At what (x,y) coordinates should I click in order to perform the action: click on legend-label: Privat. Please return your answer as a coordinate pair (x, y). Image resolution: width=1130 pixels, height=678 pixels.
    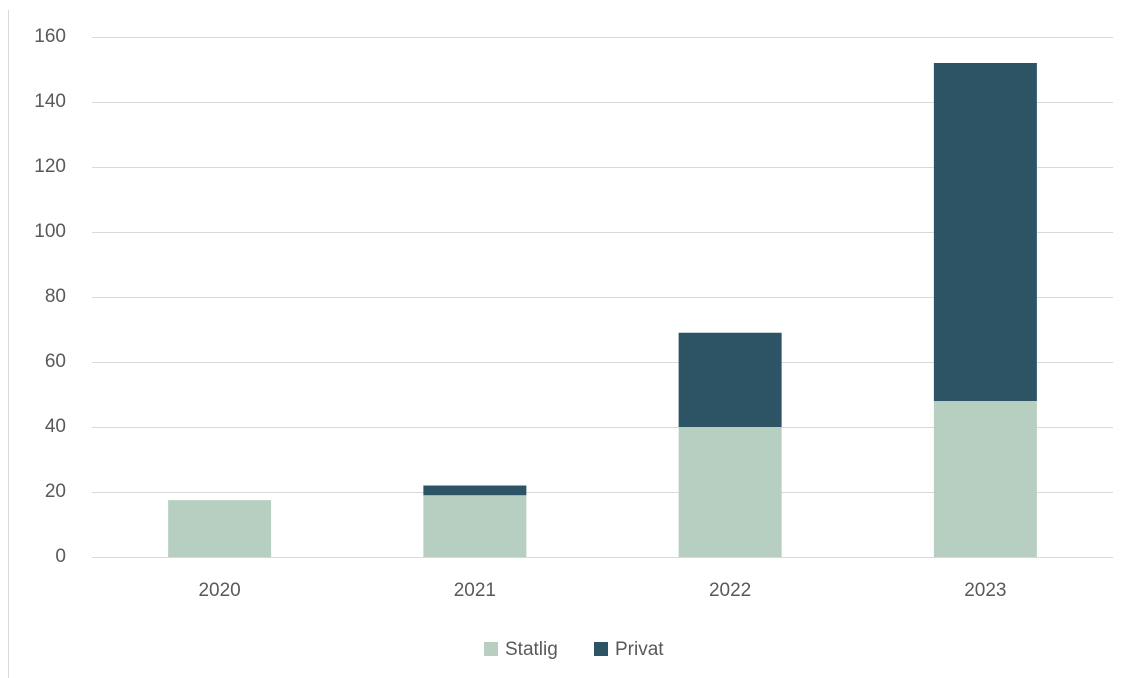
    Looking at the image, I should click on (639, 649).